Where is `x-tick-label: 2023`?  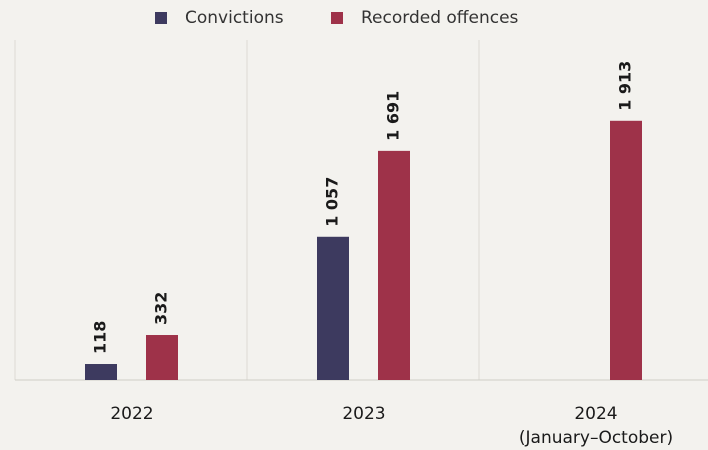
x-tick-label: 2023 is located at coordinates (363, 414).